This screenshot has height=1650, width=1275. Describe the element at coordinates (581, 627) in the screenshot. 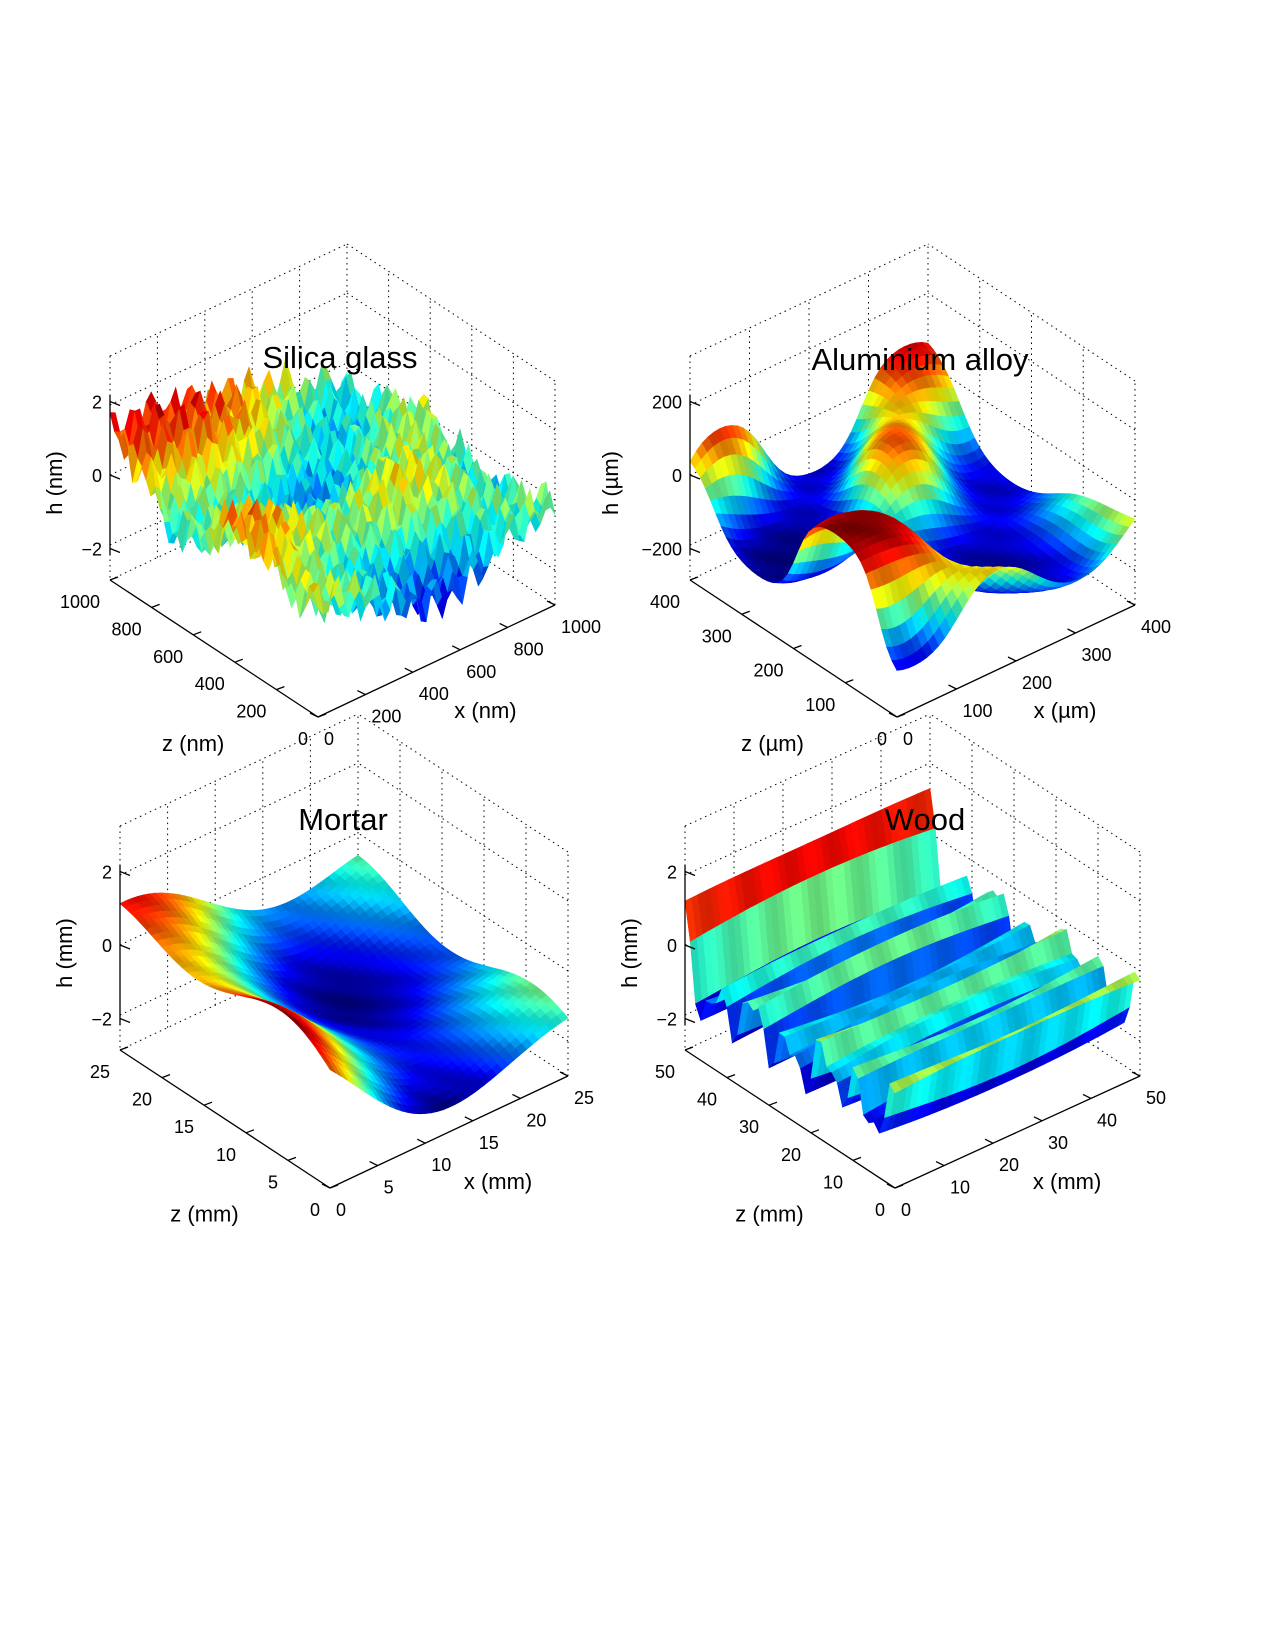

I see `x-tick-label: 1000` at that location.